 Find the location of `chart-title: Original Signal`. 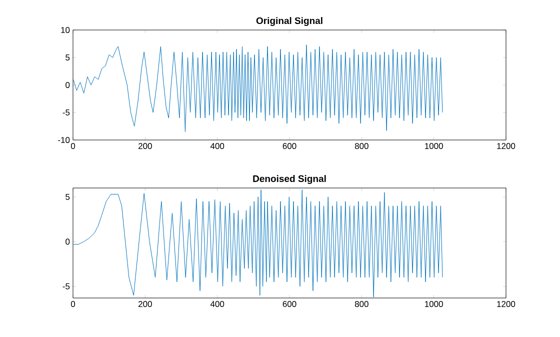

chart-title: Original Signal is located at coordinates (289, 21).